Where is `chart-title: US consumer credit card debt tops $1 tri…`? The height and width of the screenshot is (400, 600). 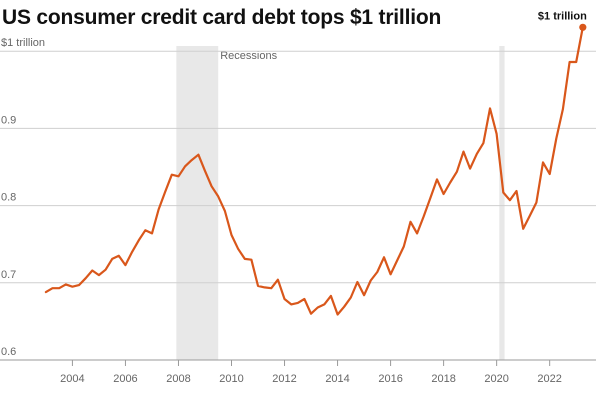
chart-title: US consumer credit card debt tops $1 tri… is located at coordinates (222, 17).